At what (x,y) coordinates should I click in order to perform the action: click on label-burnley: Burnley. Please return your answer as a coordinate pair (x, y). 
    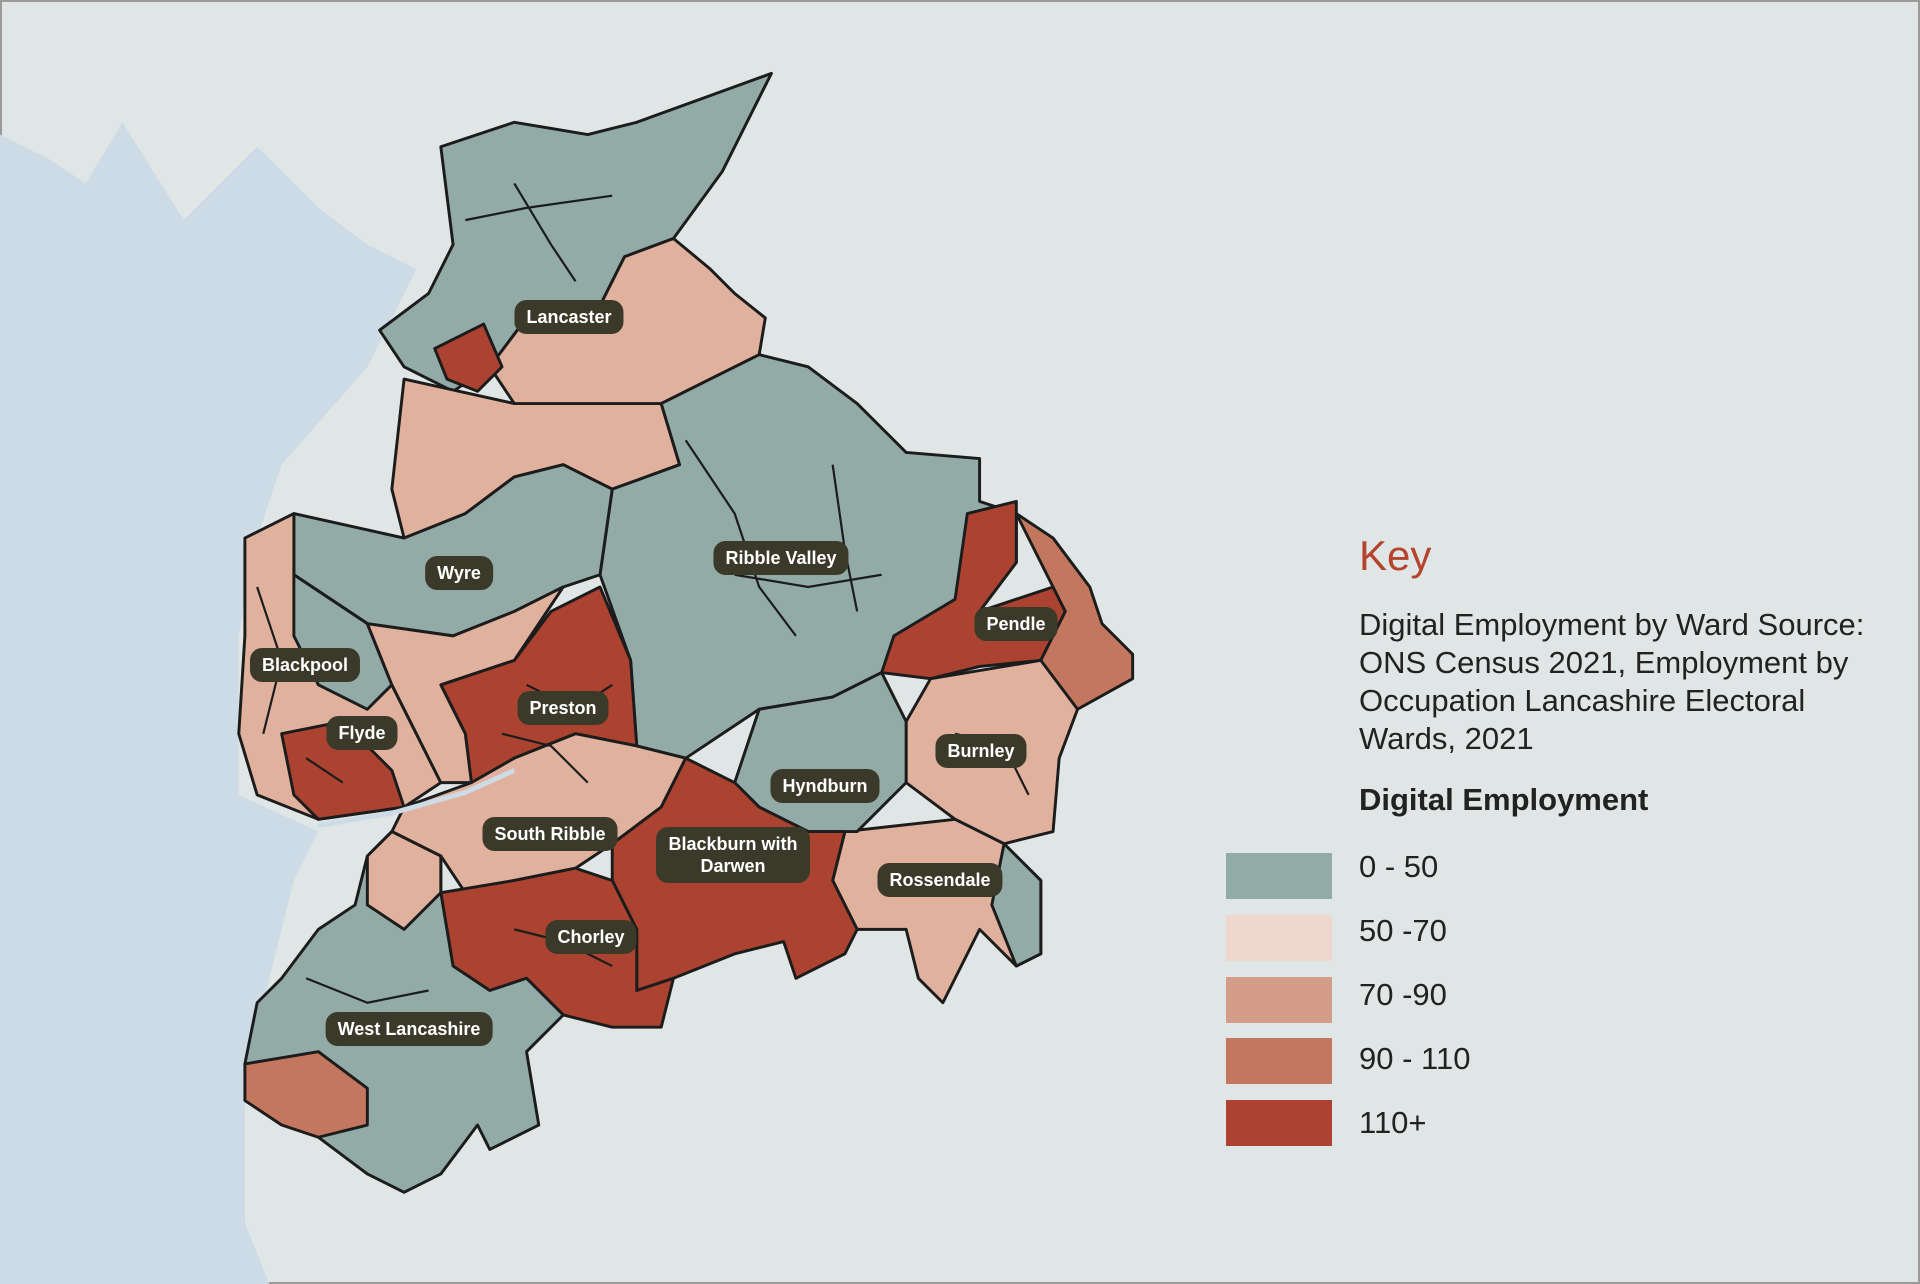
    Looking at the image, I should click on (981, 751).